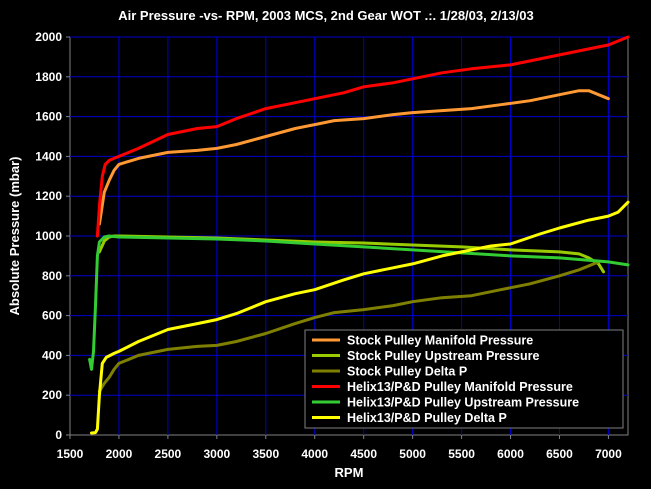  Describe the element at coordinates (463, 403) in the screenshot. I see `legend-entry: Helix13/P&D Pulley Upstream Pressure` at that location.